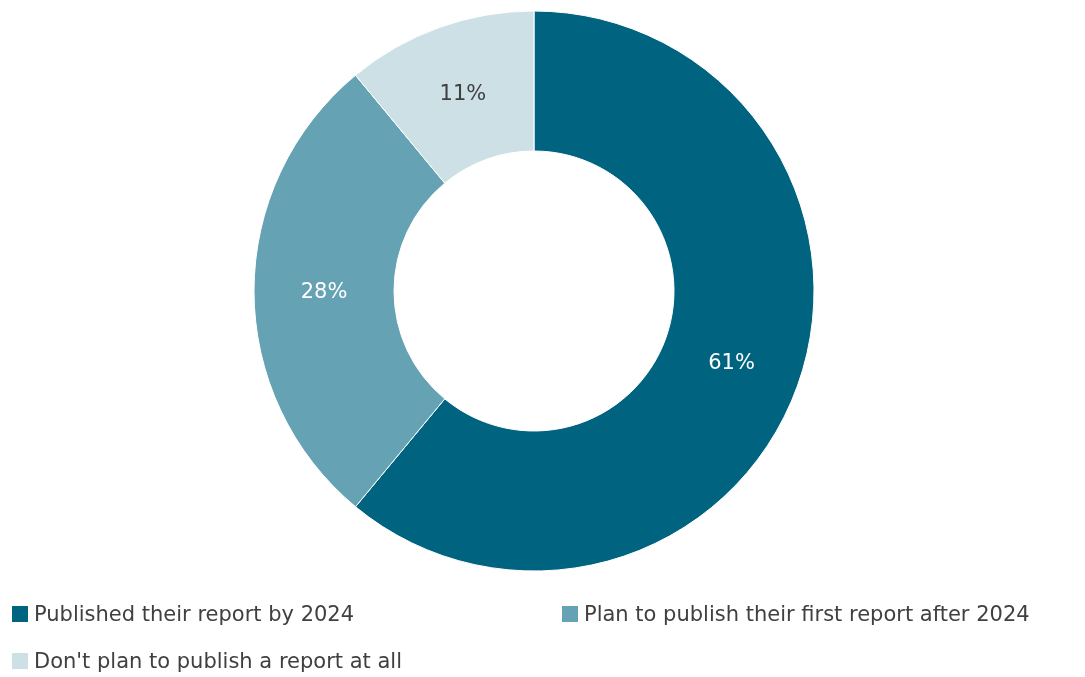 This screenshot has height=677, width=1085. Describe the element at coordinates (218, 661) in the screenshot. I see `legend-label: Don't plan to publish a report at all` at that location.